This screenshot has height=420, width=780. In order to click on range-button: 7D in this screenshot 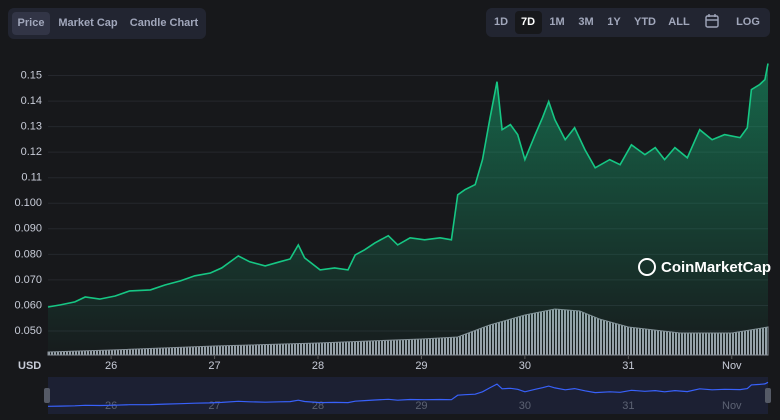, I will do `click(528, 22)`.